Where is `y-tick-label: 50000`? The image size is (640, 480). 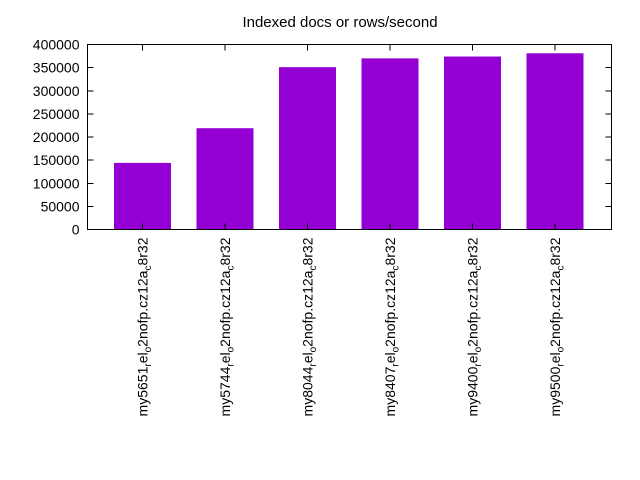
y-tick-label: 50000 is located at coordinates (60, 206).